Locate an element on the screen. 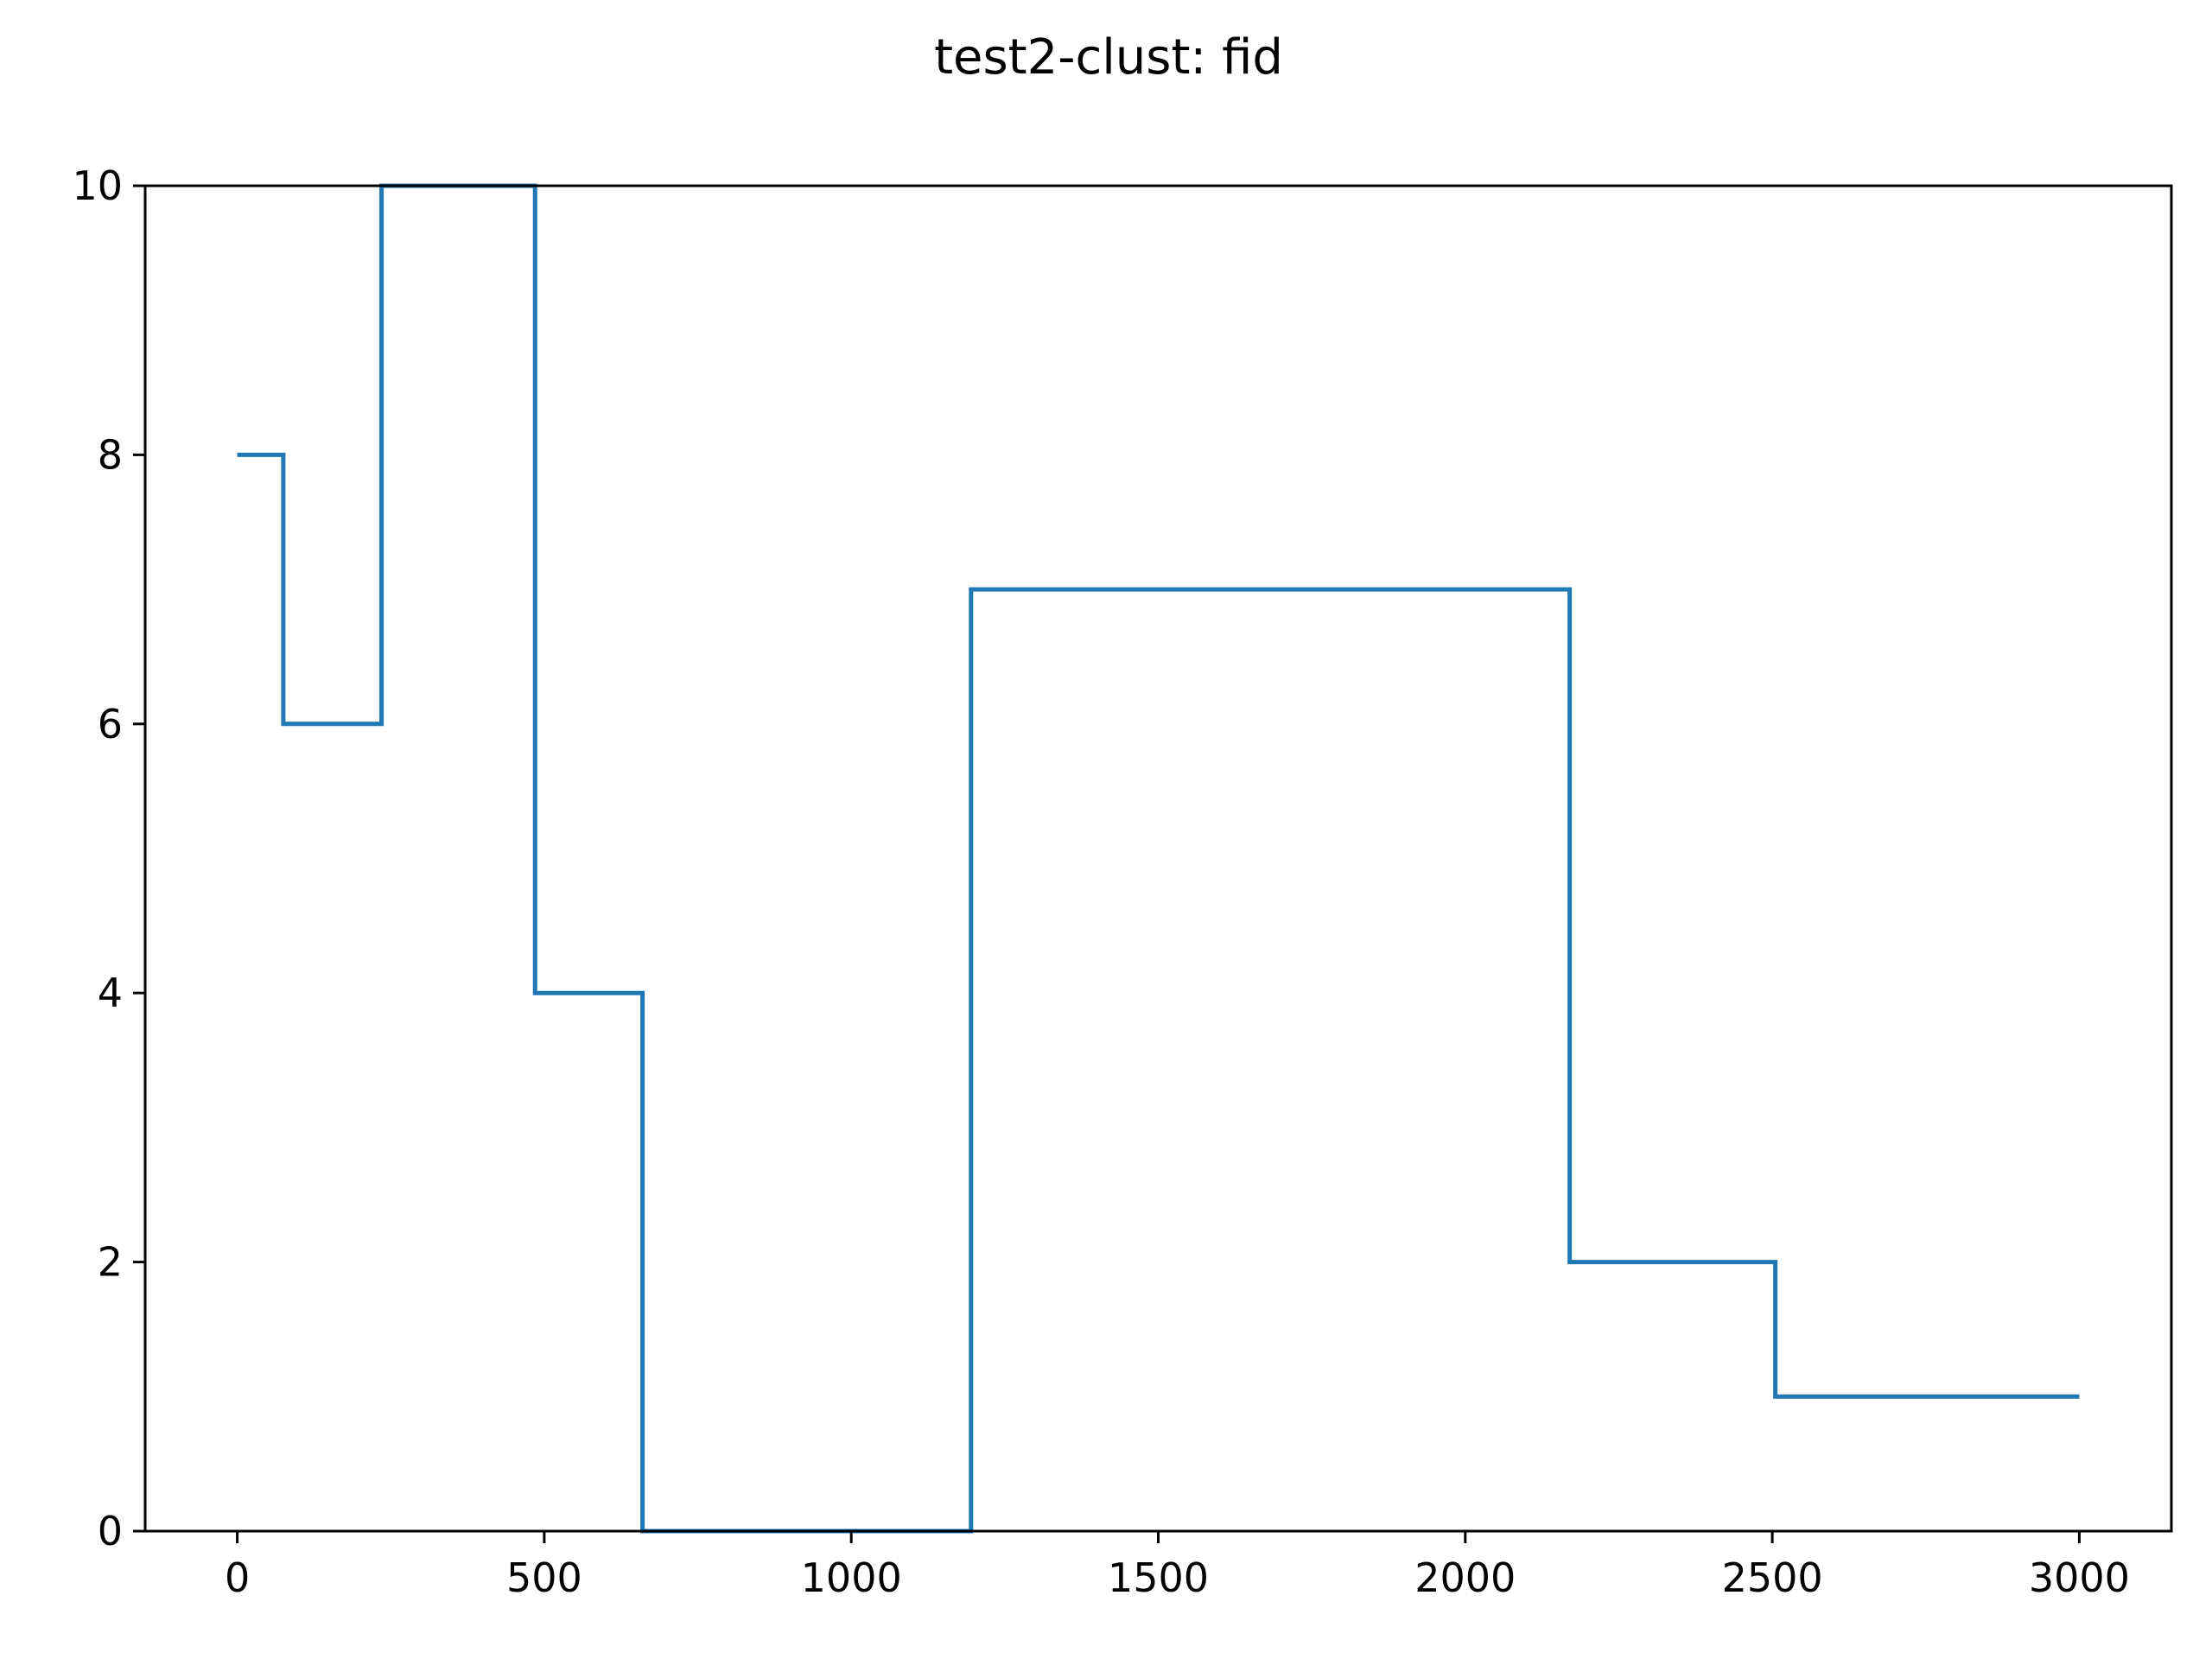  x-tick-label: 500 is located at coordinates (544, 1577).